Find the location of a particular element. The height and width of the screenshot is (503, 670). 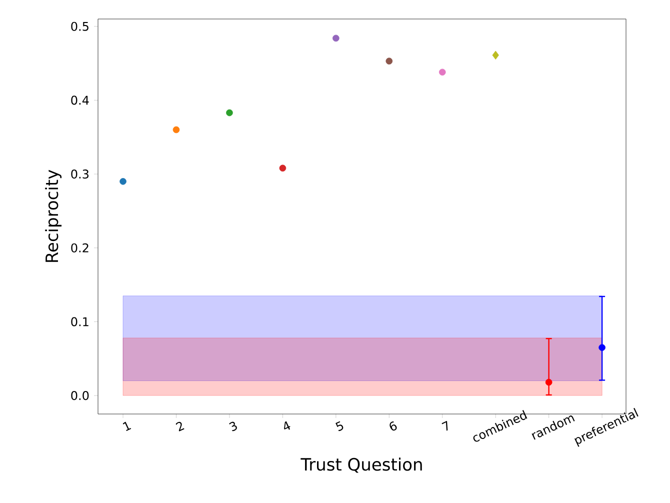

x-tick-label: 1 is located at coordinates (127, 427).